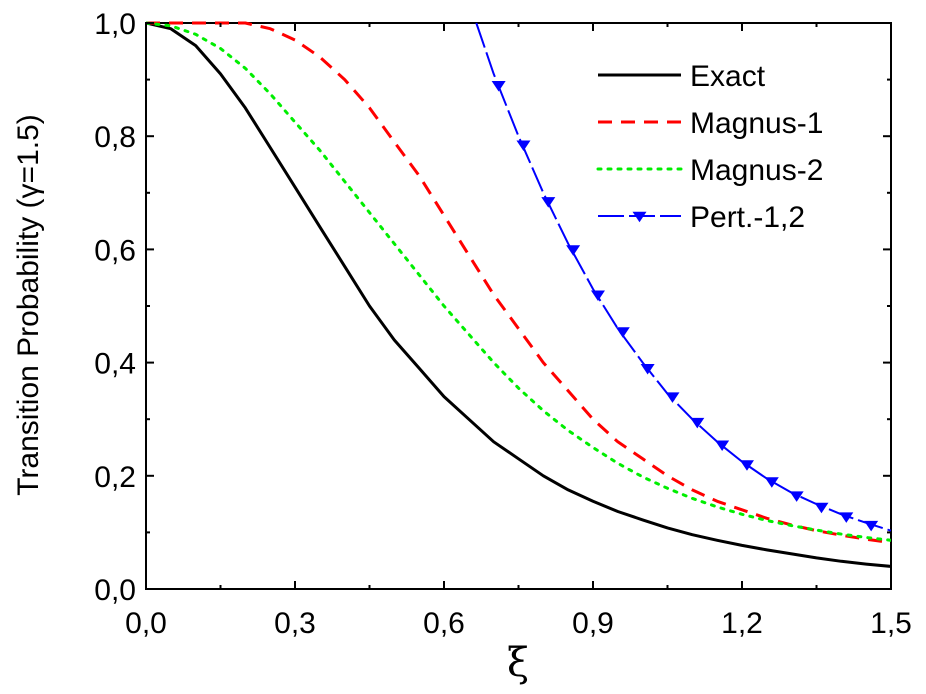  What do you see at coordinates (756, 170) in the screenshot?
I see `legend-label: Magnus-2` at bounding box center [756, 170].